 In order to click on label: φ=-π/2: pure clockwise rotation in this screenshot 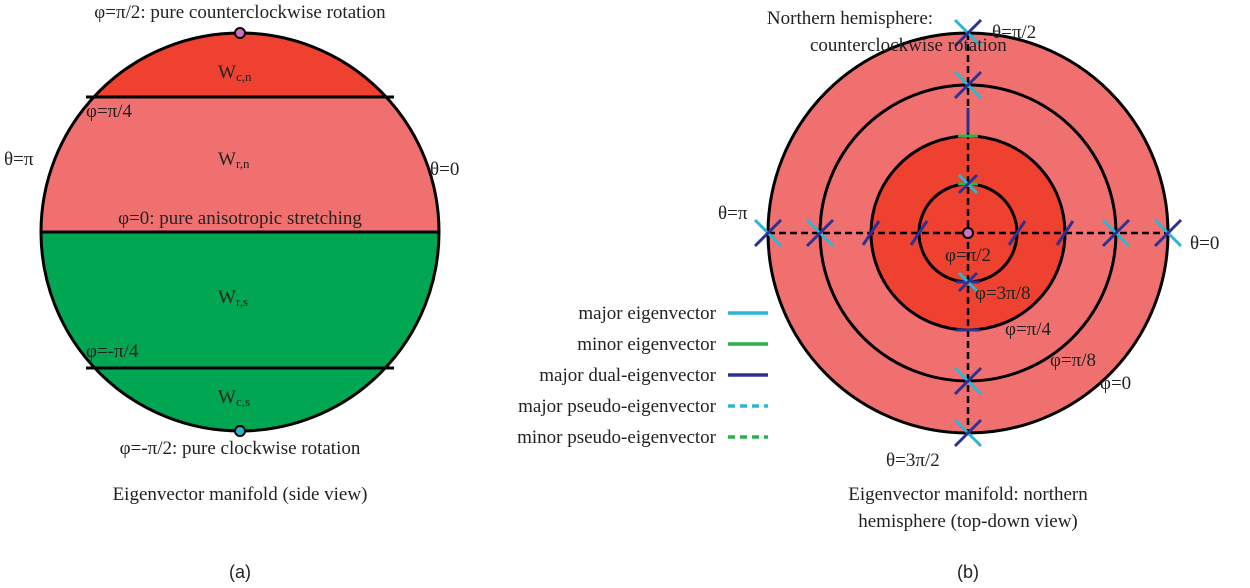, I will do `click(240, 448)`.